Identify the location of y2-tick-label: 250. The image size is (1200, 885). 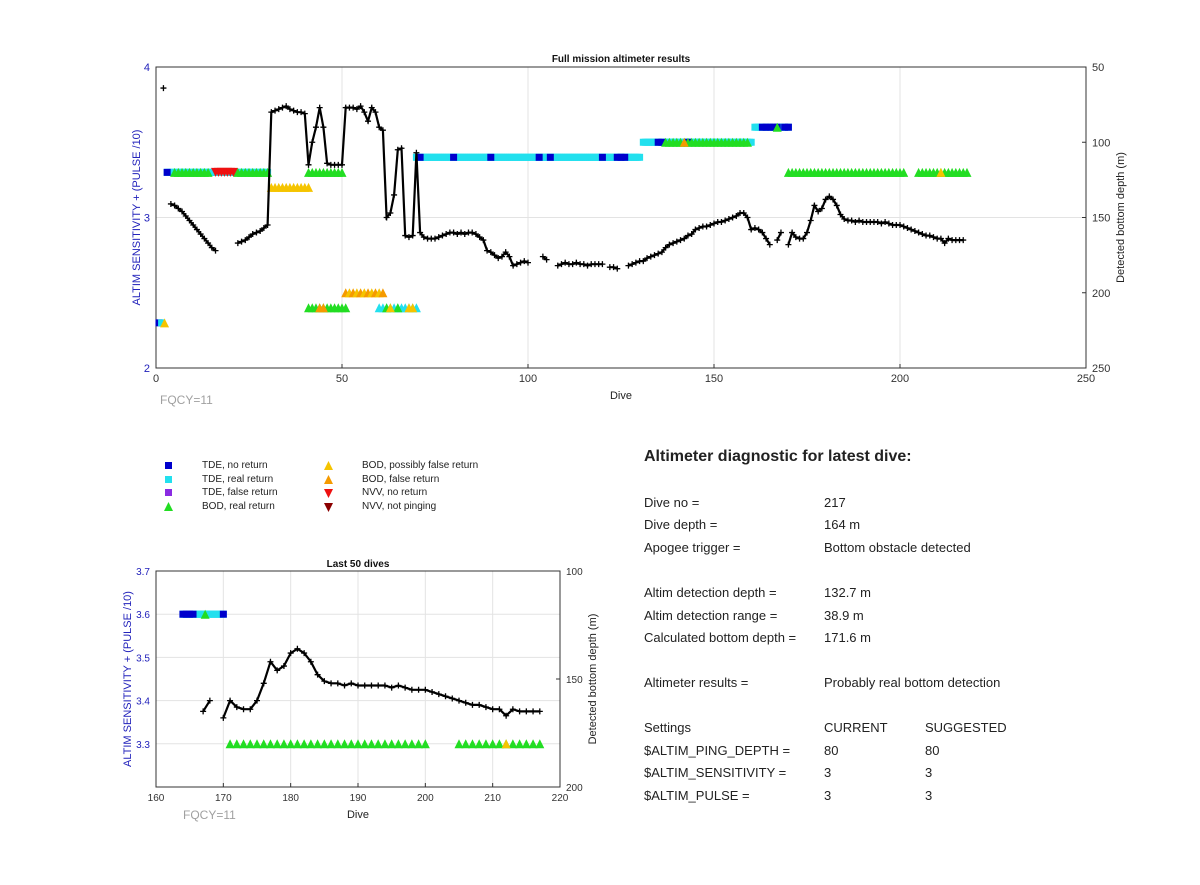
(1101, 369).